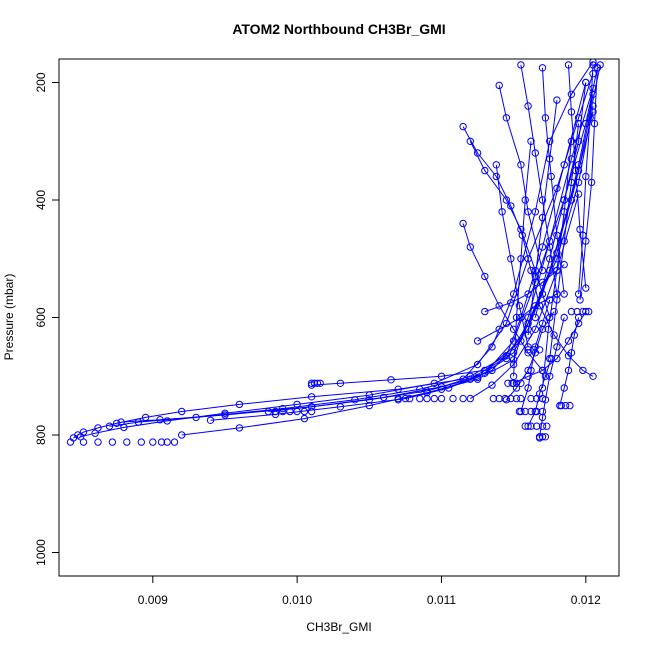  Describe the element at coordinates (41, 82) in the screenshot. I see `y-tick-label: 200` at that location.